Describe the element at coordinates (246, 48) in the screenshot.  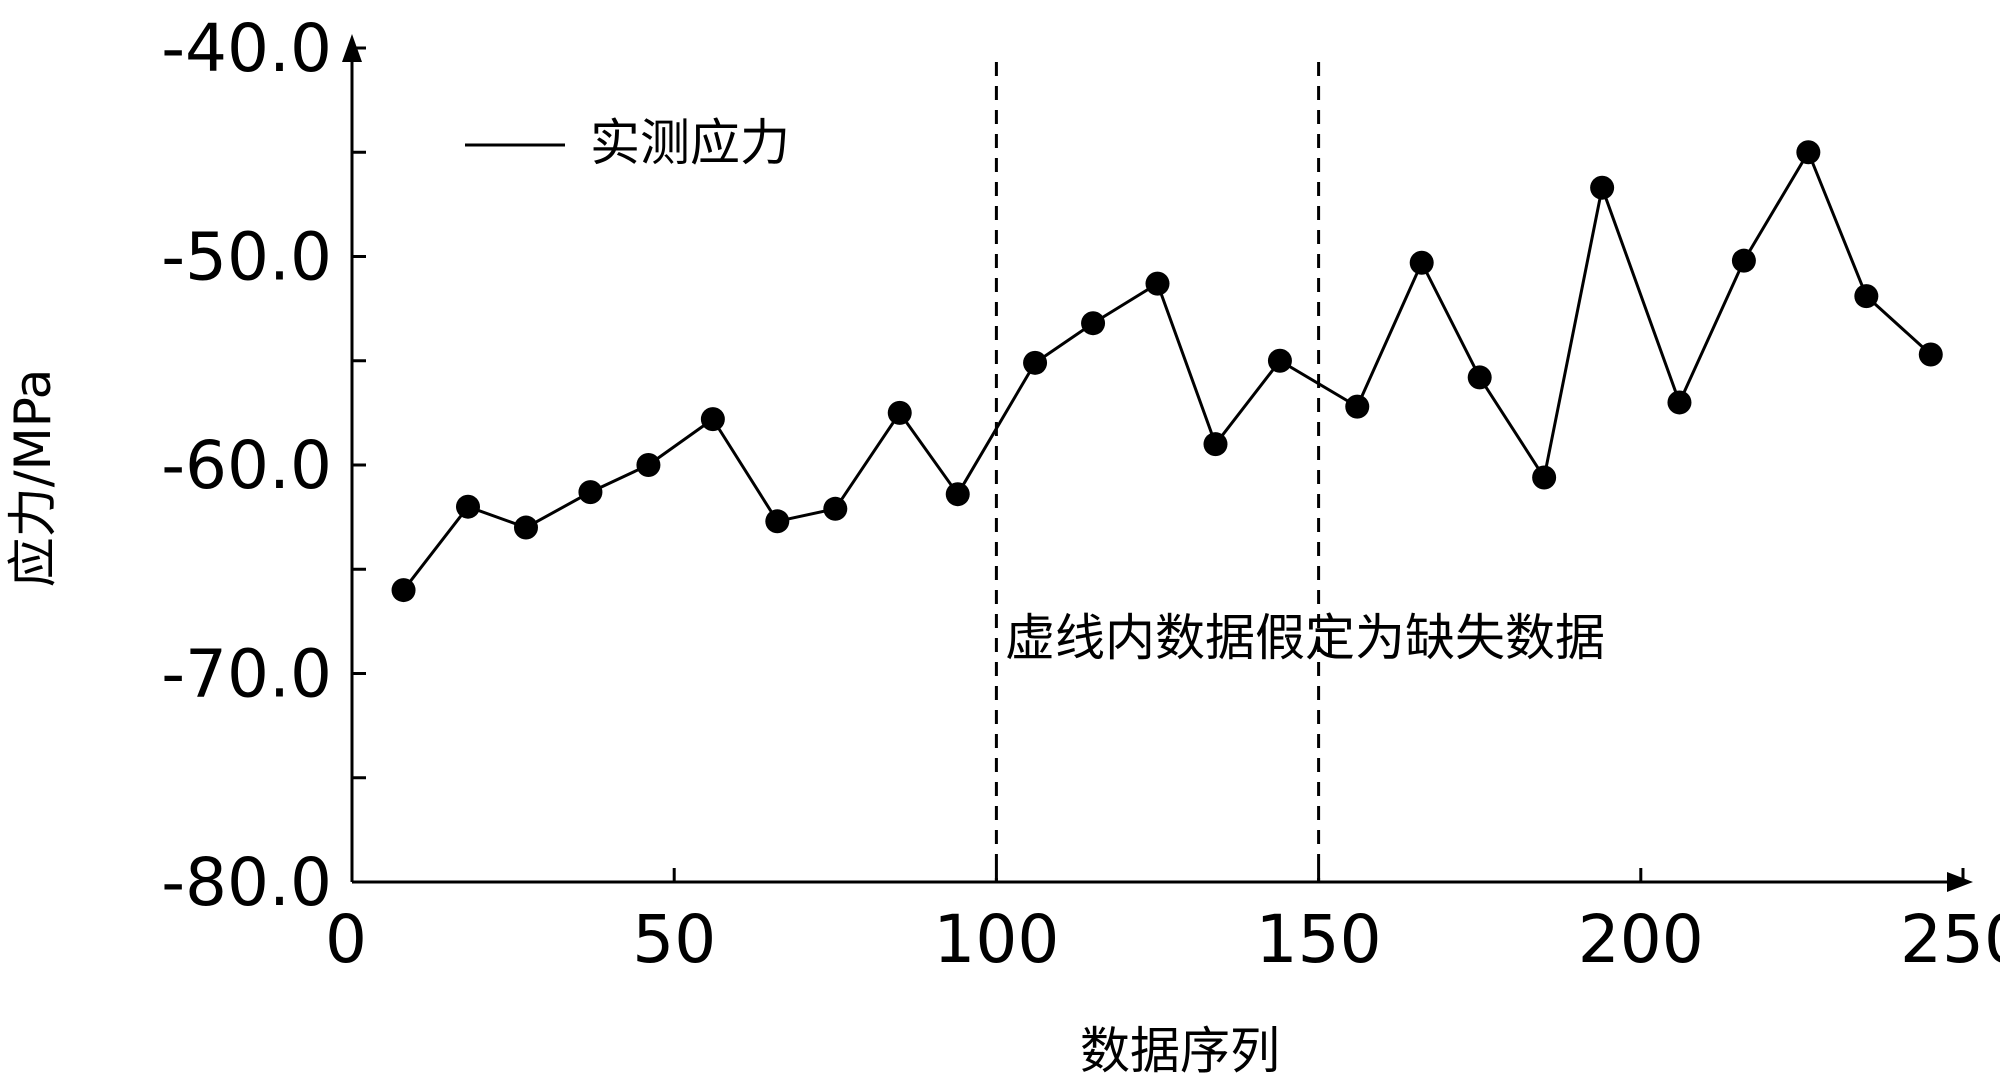
I see `y-tick-label: -40.0` at that location.